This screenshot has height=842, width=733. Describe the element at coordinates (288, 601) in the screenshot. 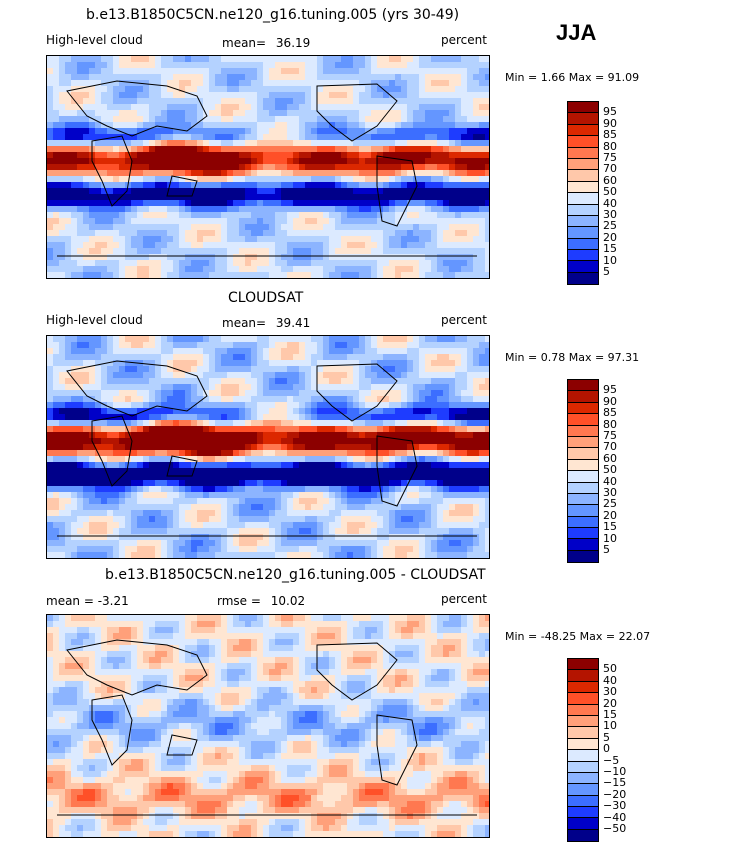

I see `panel-3-rmse-value: 10.02` at that location.